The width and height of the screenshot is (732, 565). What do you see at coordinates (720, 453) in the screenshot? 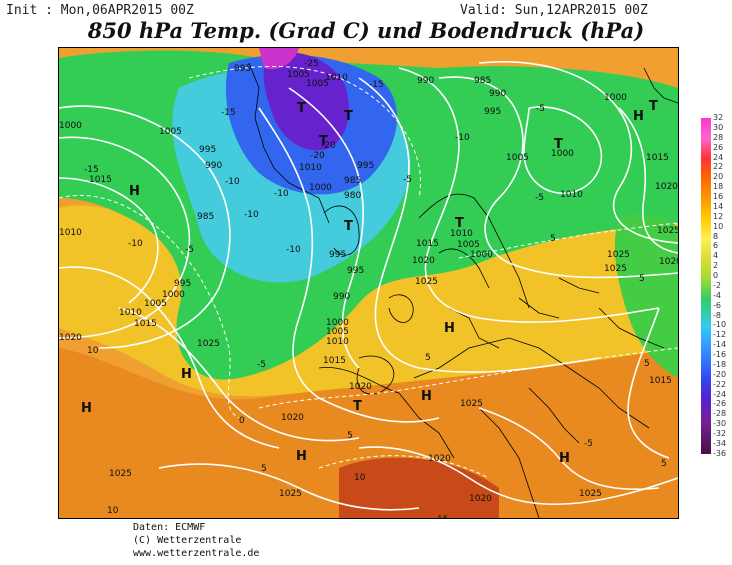
I see `colorbar-tick: -36` at bounding box center [720, 453].